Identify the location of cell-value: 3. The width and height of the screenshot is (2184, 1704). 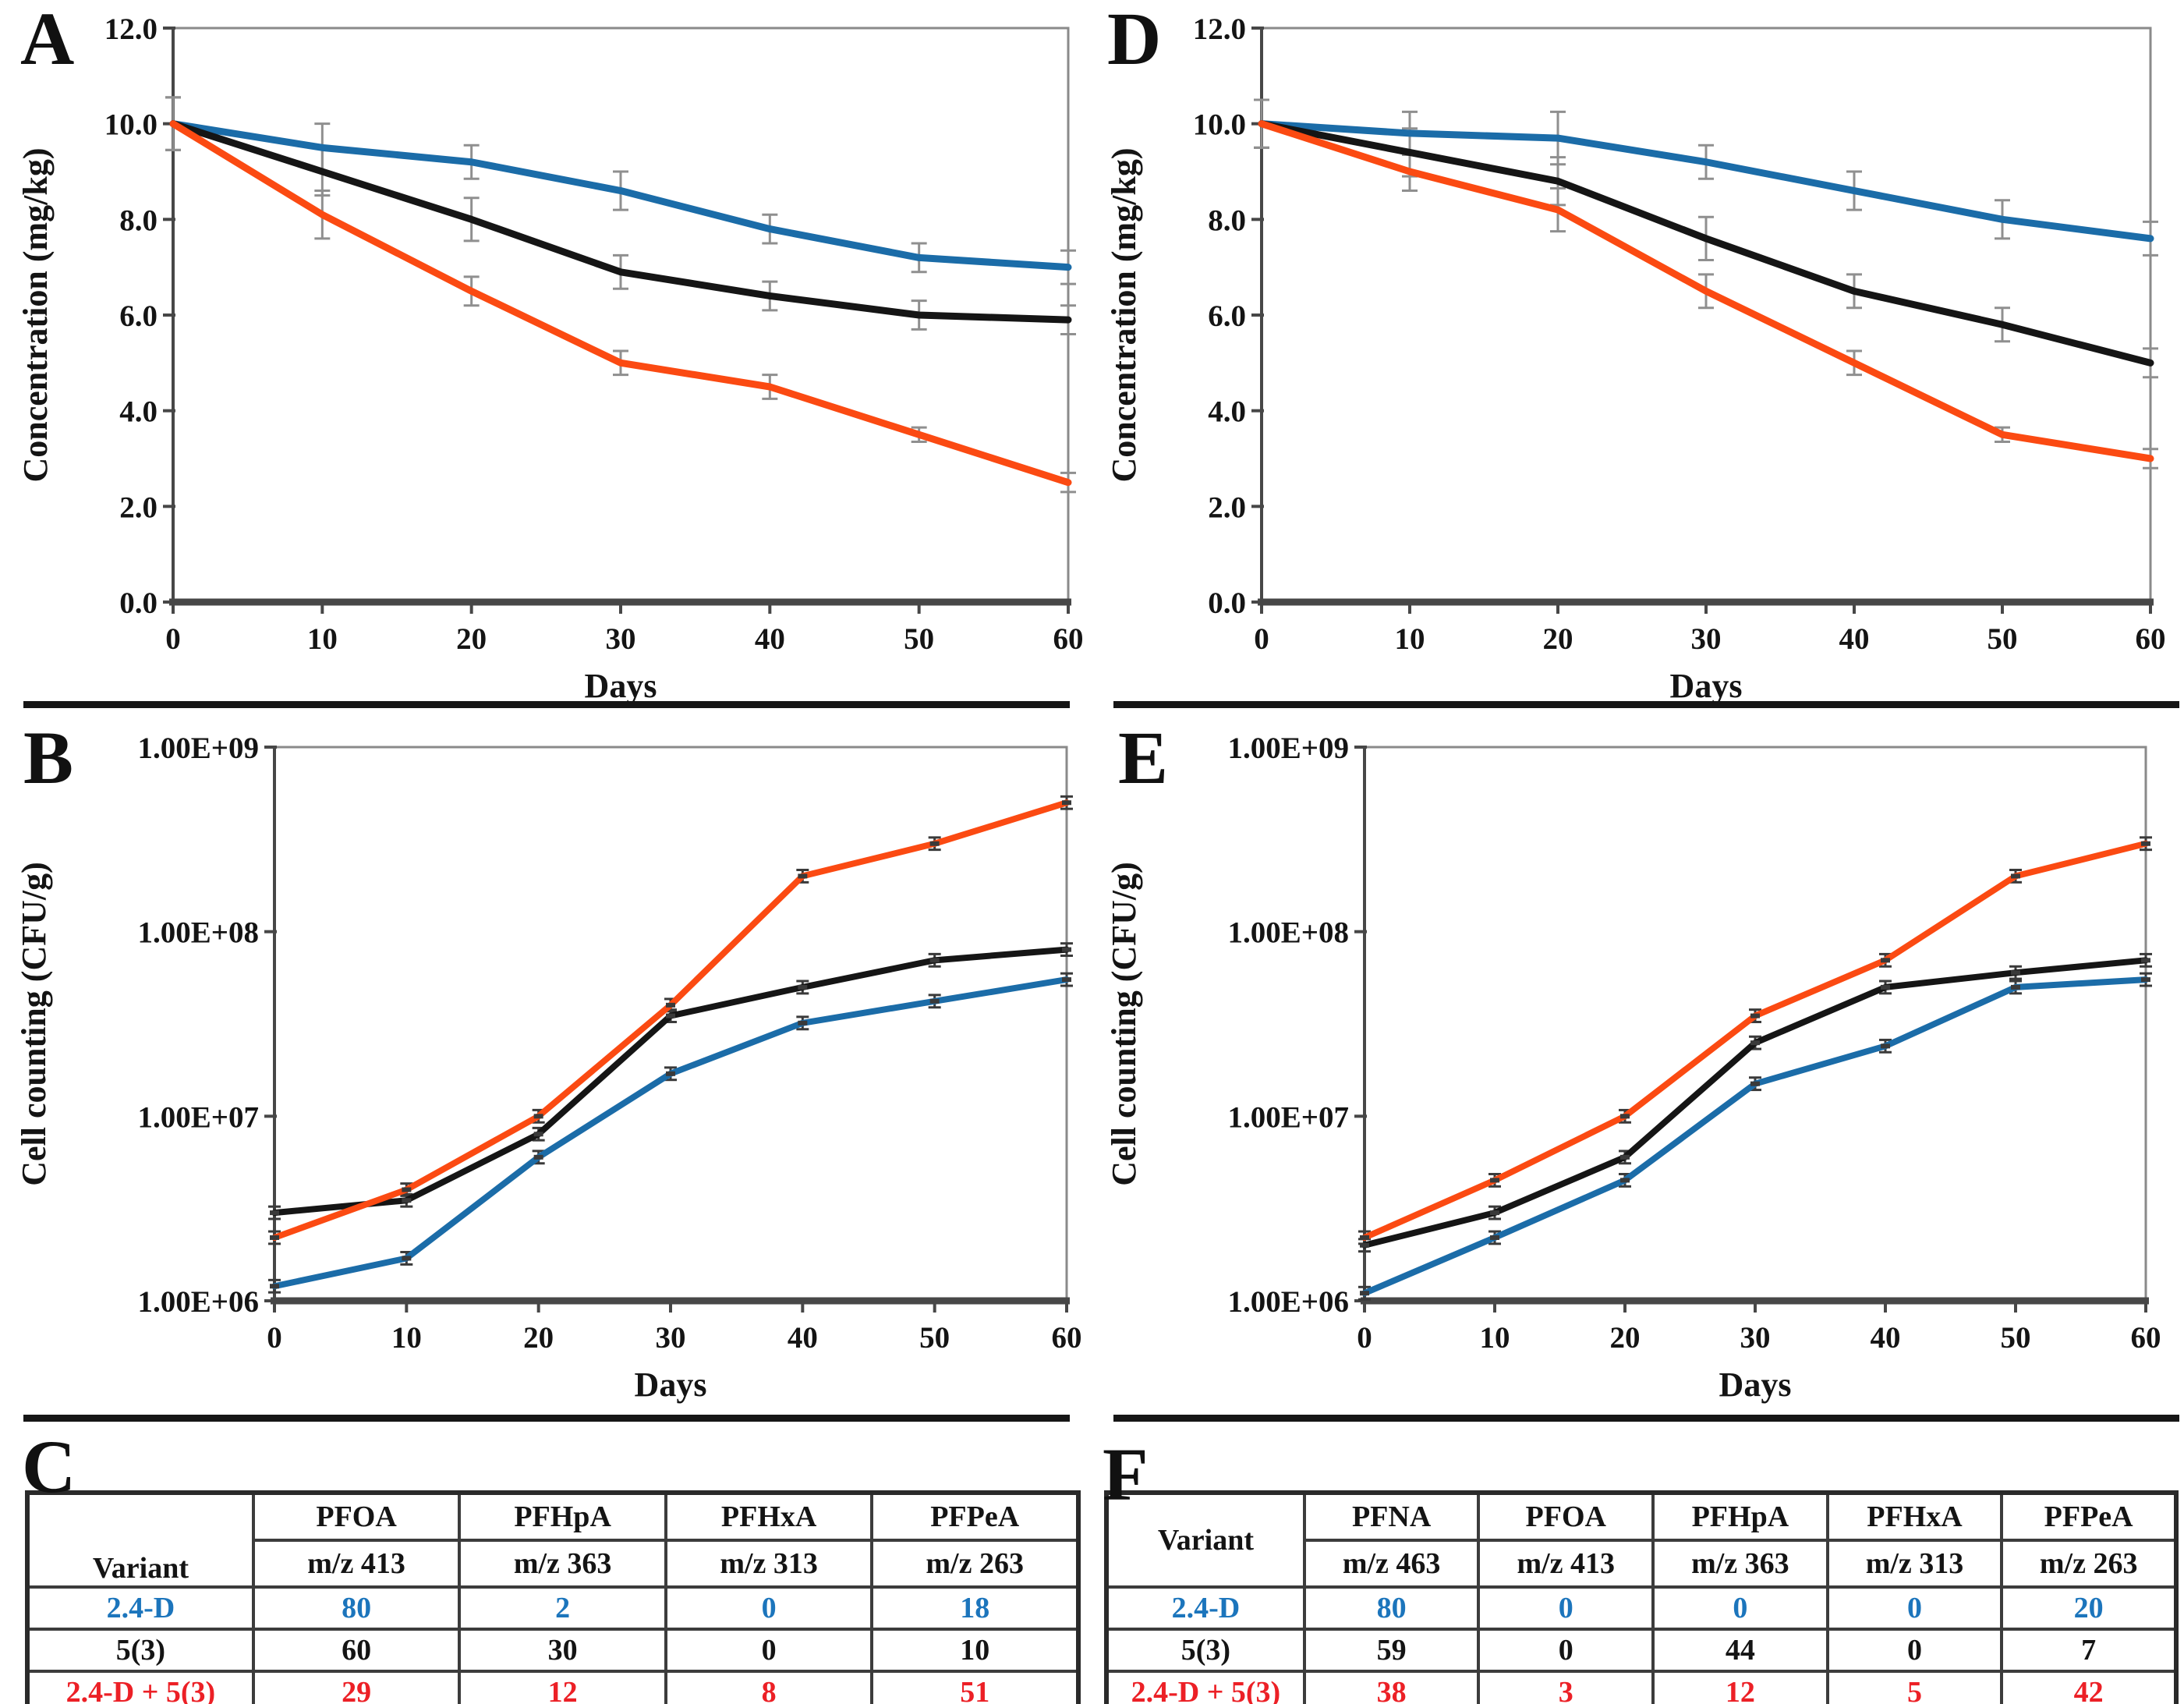
(1566, 1687).